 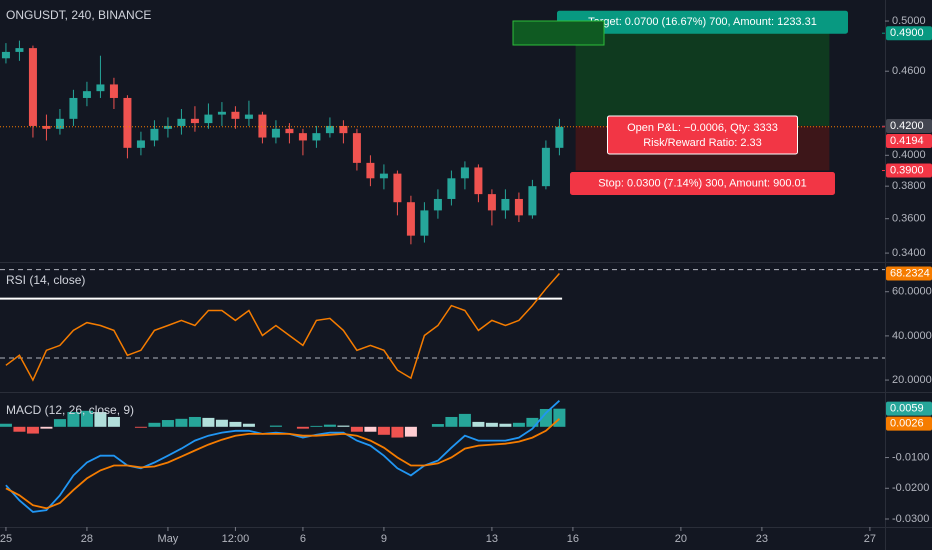 I want to click on price-badge-label: 0.4900, so click(x=907, y=33).